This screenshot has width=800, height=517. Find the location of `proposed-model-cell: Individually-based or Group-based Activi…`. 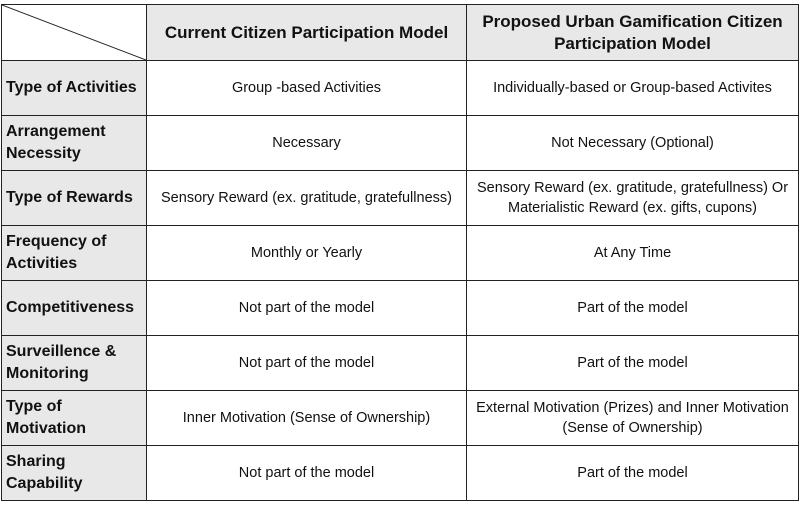

proposed-model-cell: Individually-based or Group-based Activi… is located at coordinates (632, 88).